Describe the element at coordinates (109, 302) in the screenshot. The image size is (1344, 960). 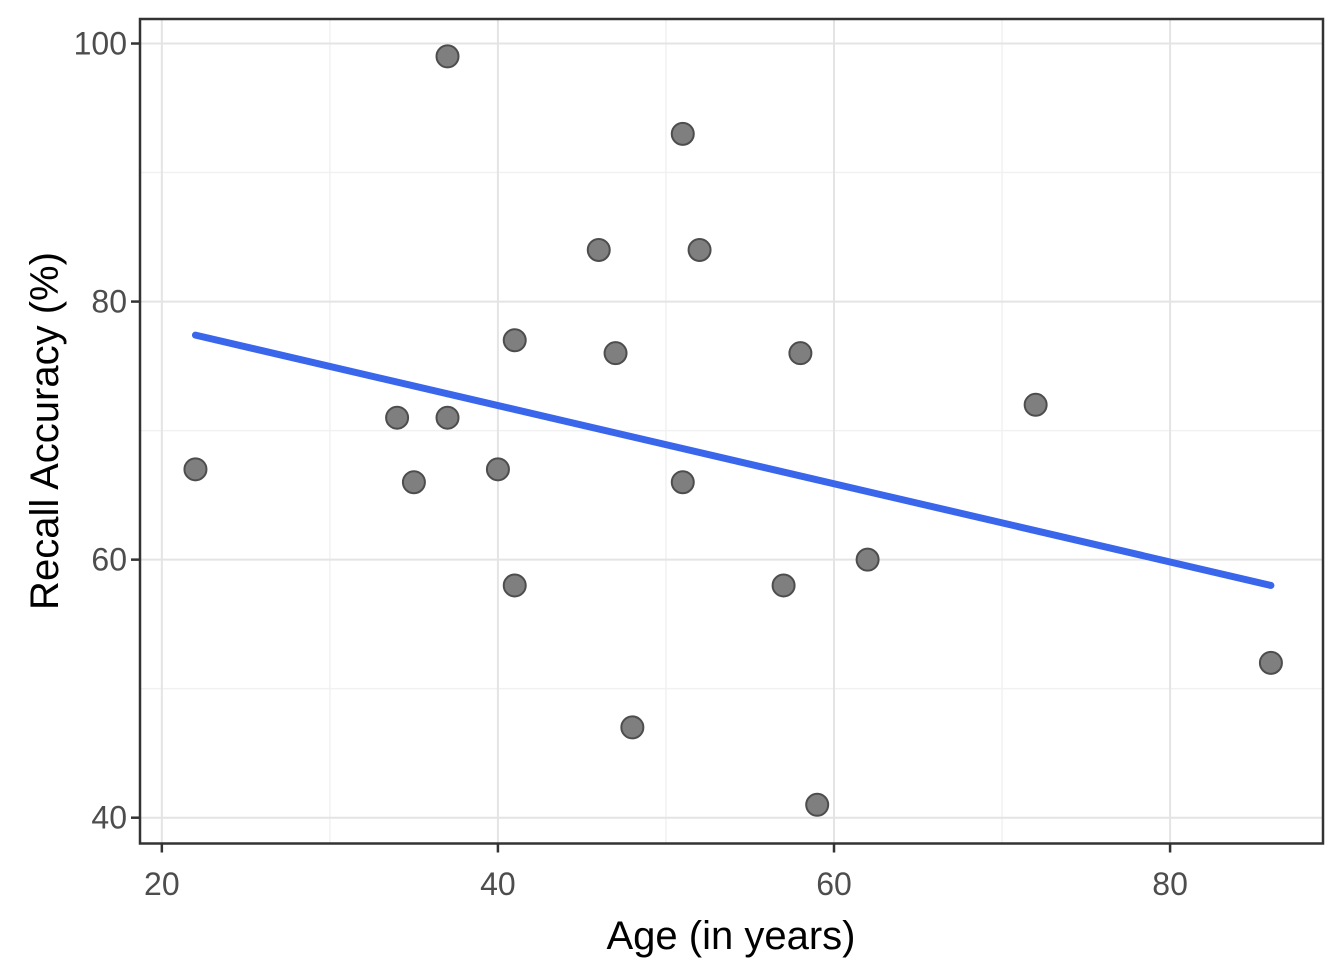
I see `y-tick-label: 80` at that location.